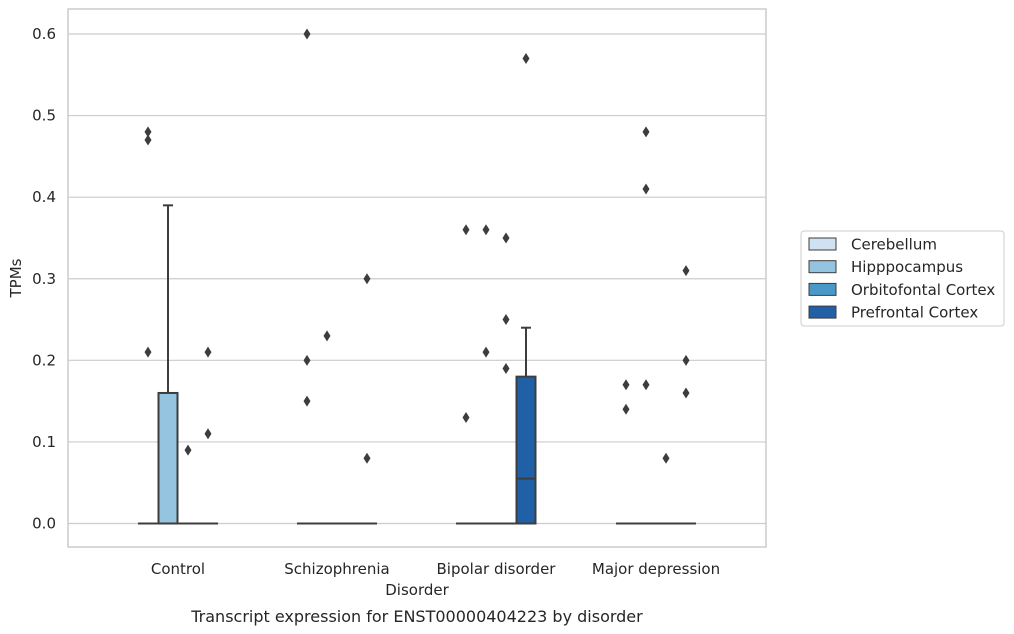 This screenshot has height=634, width=1014. What do you see at coordinates (44, 442) in the screenshot?
I see `y-tick-label: 0.1` at bounding box center [44, 442].